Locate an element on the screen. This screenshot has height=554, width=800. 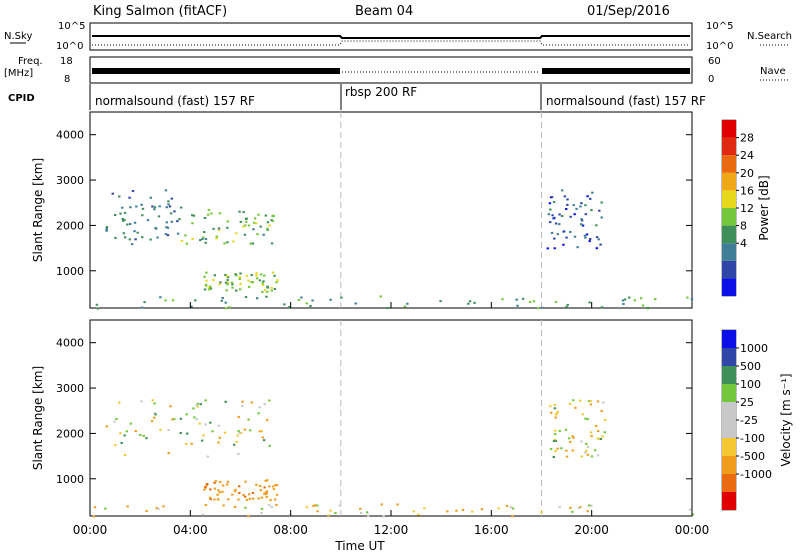
freq-unit: [MHz] is located at coordinates (18, 73).